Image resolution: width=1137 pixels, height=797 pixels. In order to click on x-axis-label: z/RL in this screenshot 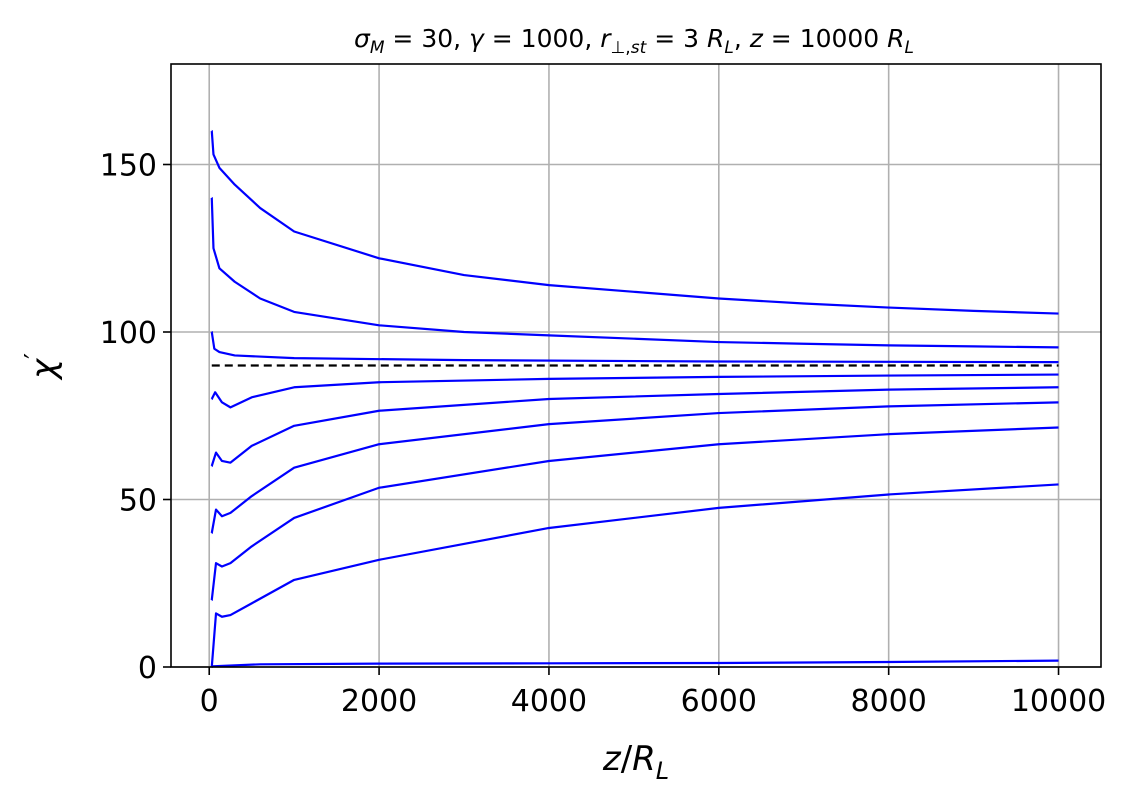, I will do `click(635, 762)`.